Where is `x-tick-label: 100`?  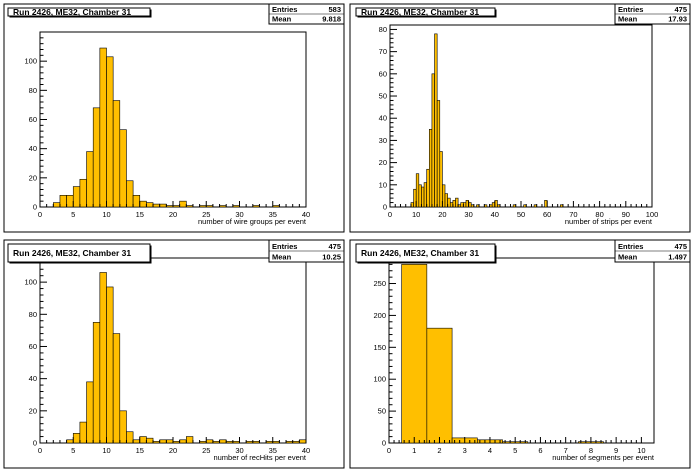
x-tick-label: 100 is located at coordinates (652, 214).